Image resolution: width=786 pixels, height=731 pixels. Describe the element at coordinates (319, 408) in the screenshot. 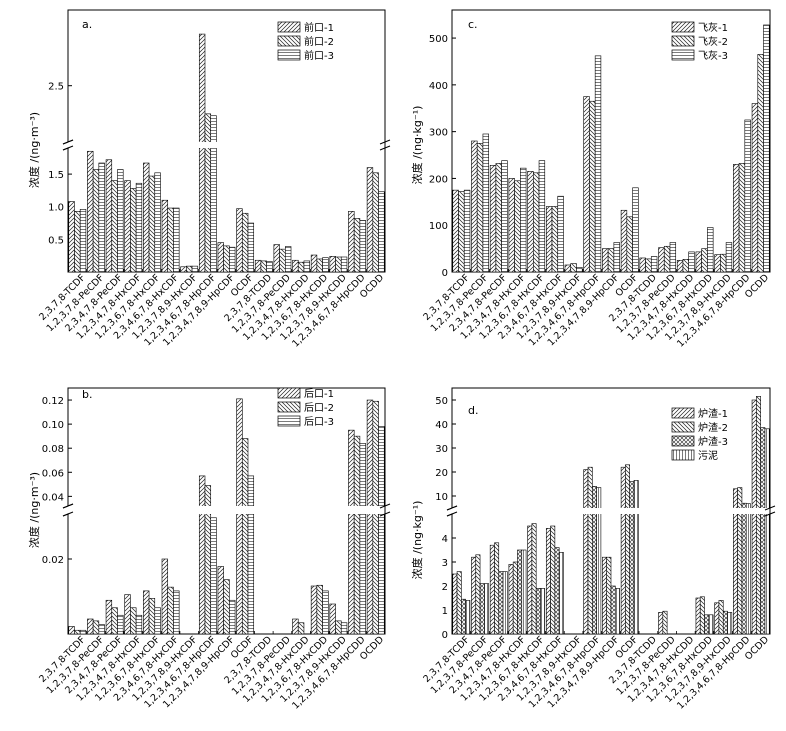

I see `legend-label: 后口-2` at that location.